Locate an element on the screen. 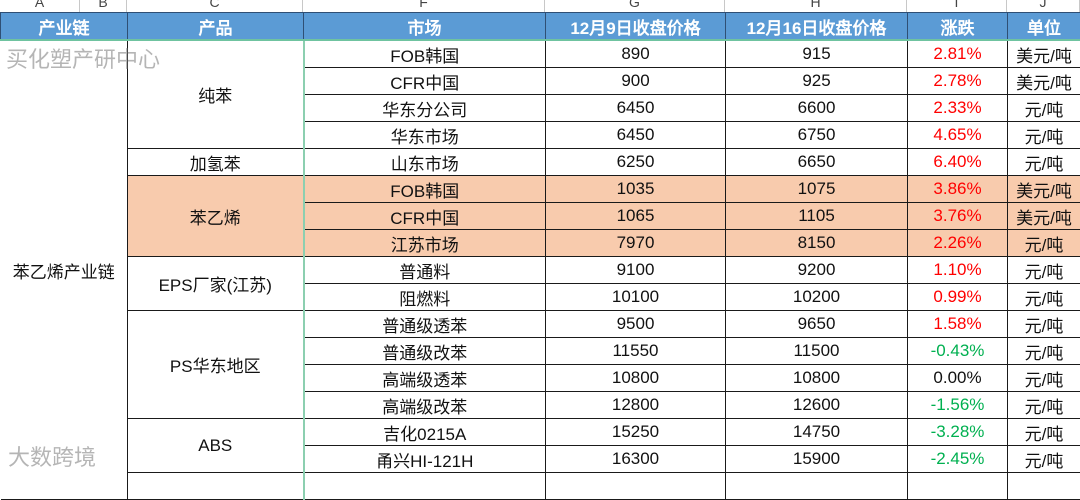 The height and width of the screenshot is (500, 1080). change-cell: 0.00% is located at coordinates (958, 378).